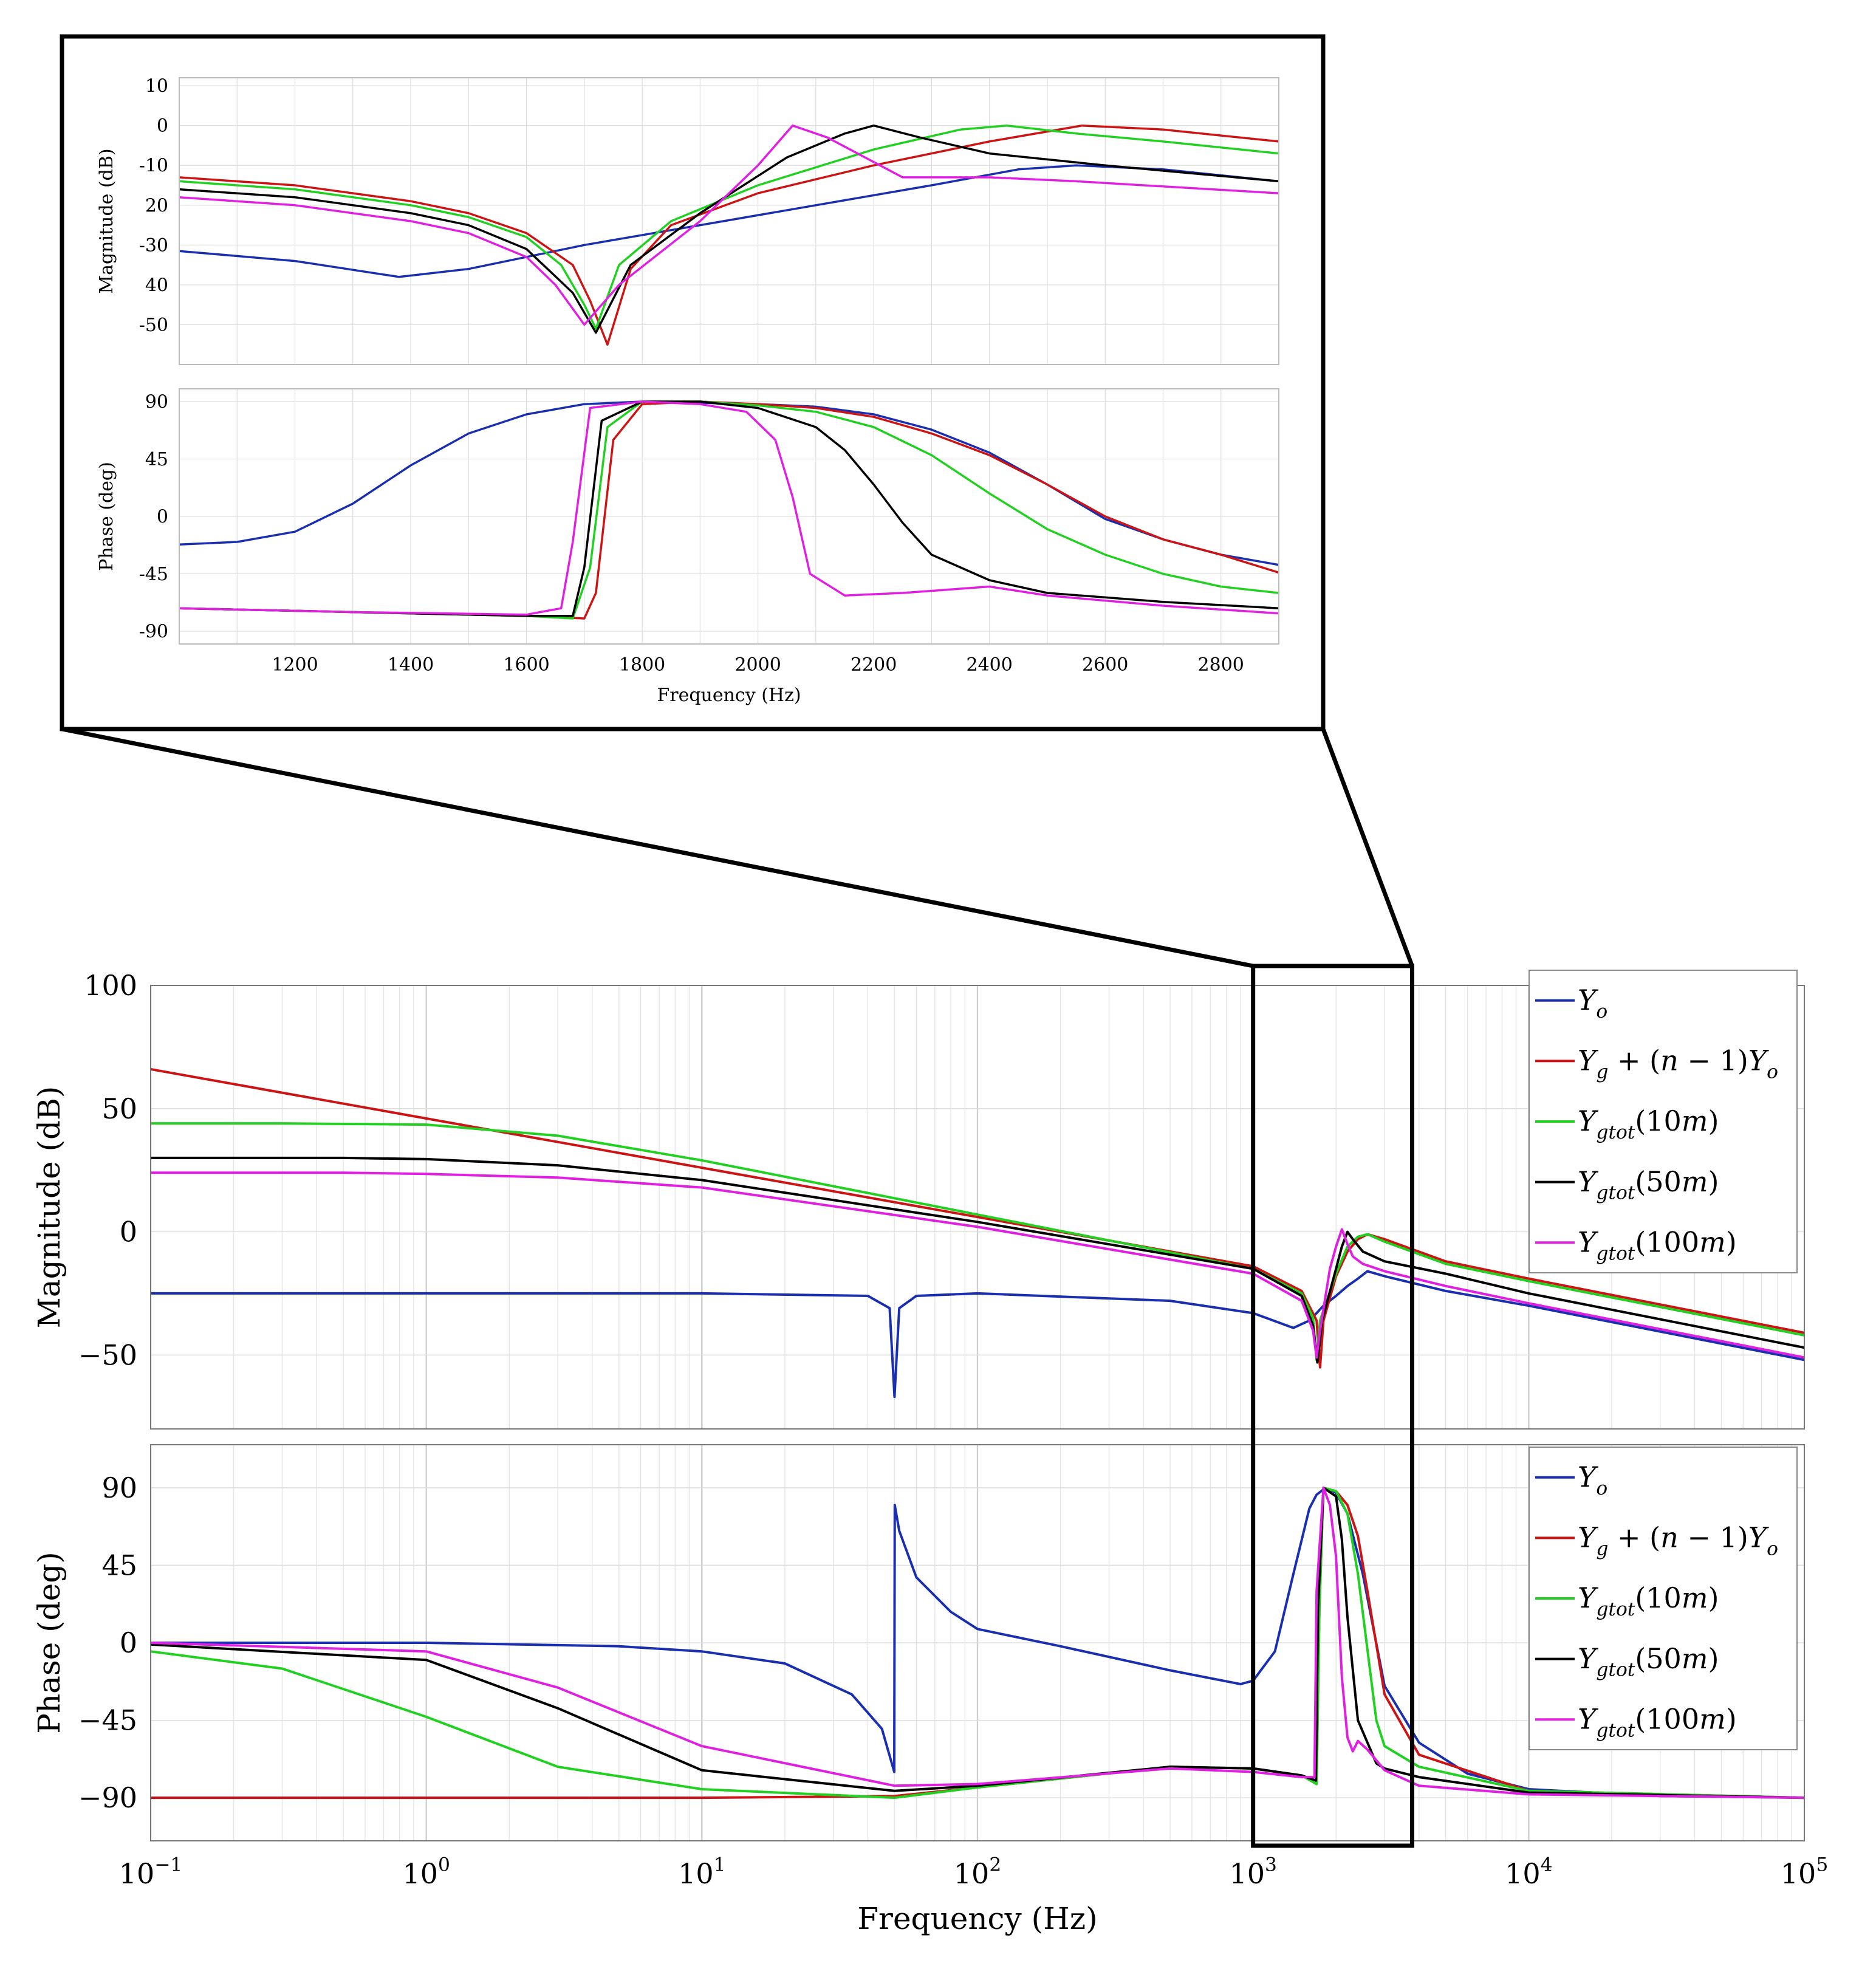 This screenshot has width=1876, height=1983. I want to click on zoom-connector-right, so click(1367, 848).